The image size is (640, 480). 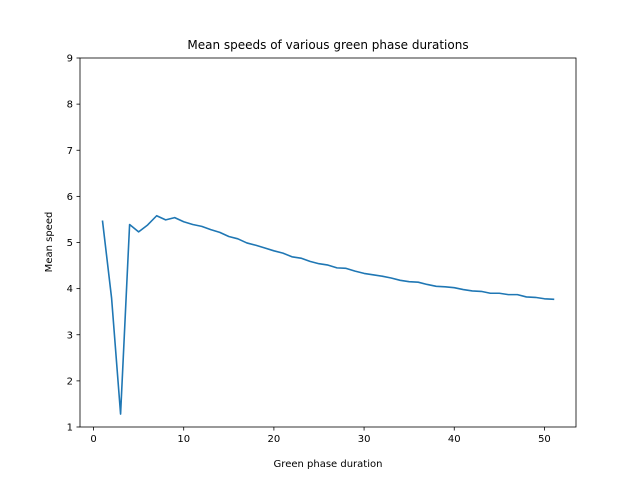 What do you see at coordinates (454, 439) in the screenshot?
I see `x-tick-label: 40` at bounding box center [454, 439].